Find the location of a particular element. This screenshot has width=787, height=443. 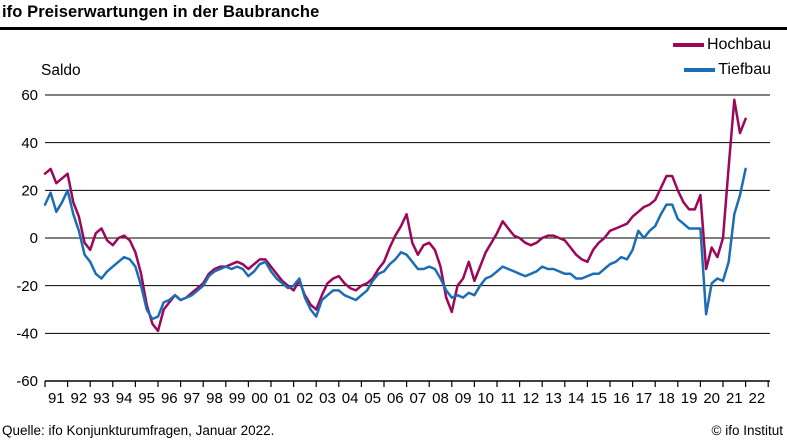

svg-text: 14 is located at coordinates (576, 398).